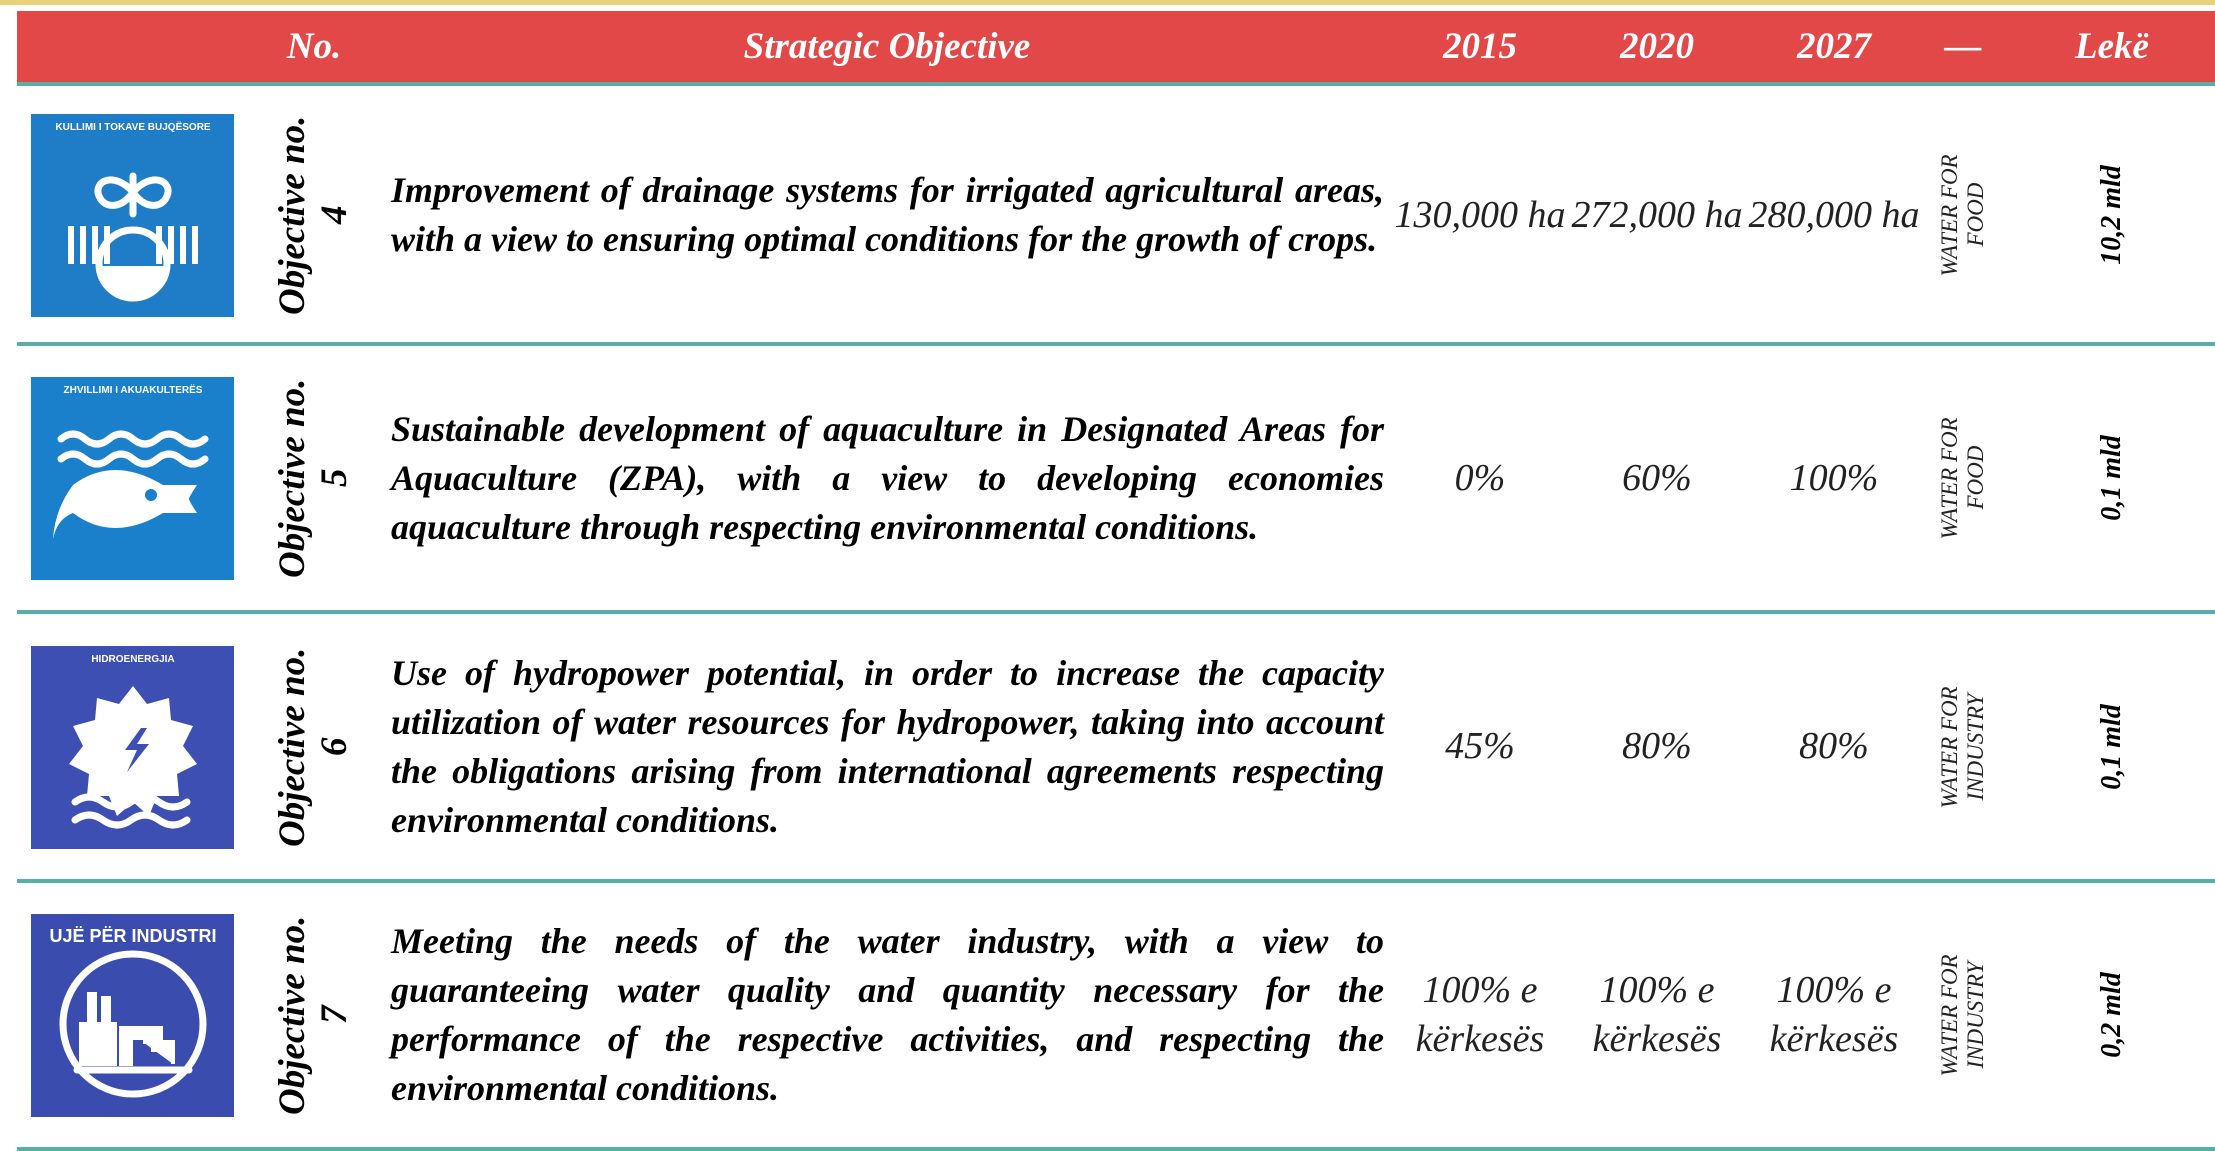 The width and height of the screenshot is (2215, 1151). Describe the element at coordinates (1834, 214) in the screenshot. I see `target-value: 280,000 ha` at that location.